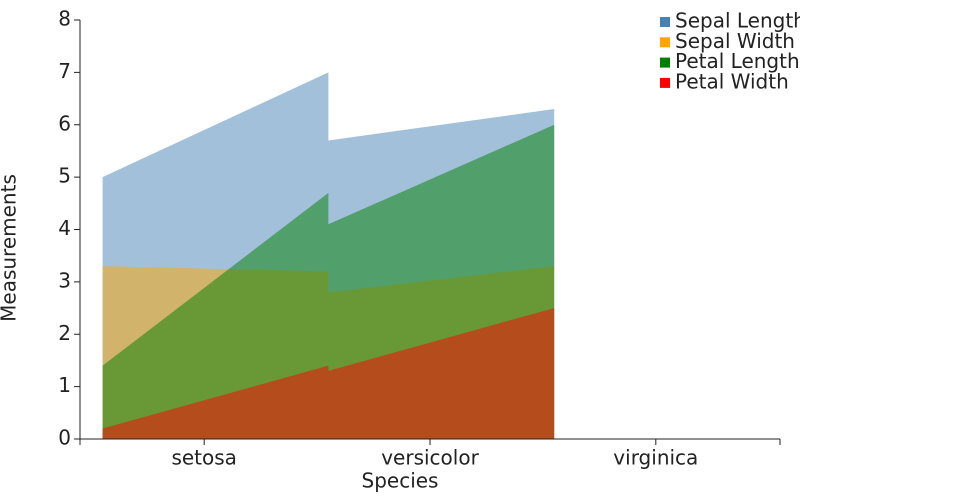 The image size is (960, 500). What do you see at coordinates (735, 41) in the screenshot?
I see `legend-label: Sepal Width` at bounding box center [735, 41].